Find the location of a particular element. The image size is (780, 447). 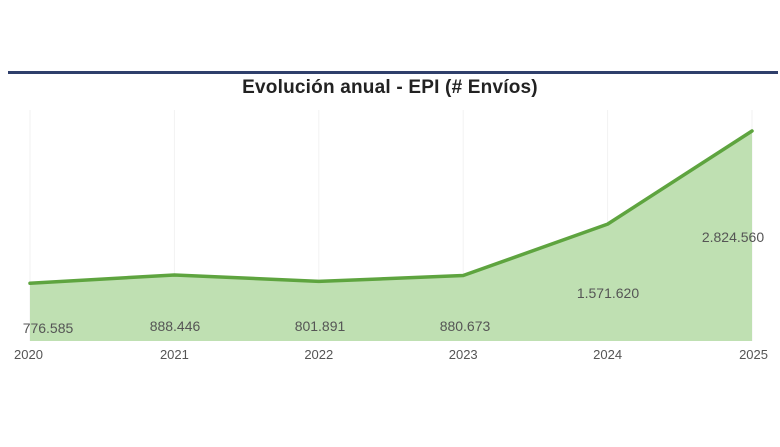

x-tick-label-2022: 2022 is located at coordinates (318, 354).